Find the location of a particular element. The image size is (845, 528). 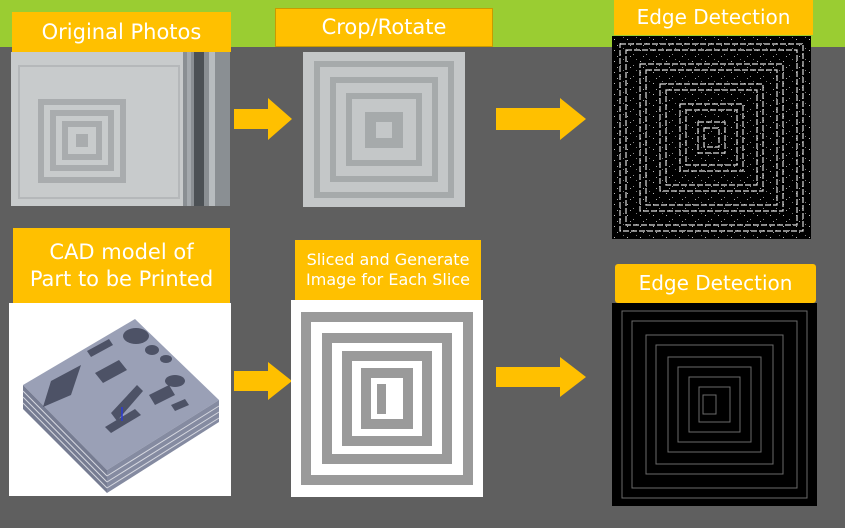

edge-detection-slice-image is located at coordinates (714, 404).